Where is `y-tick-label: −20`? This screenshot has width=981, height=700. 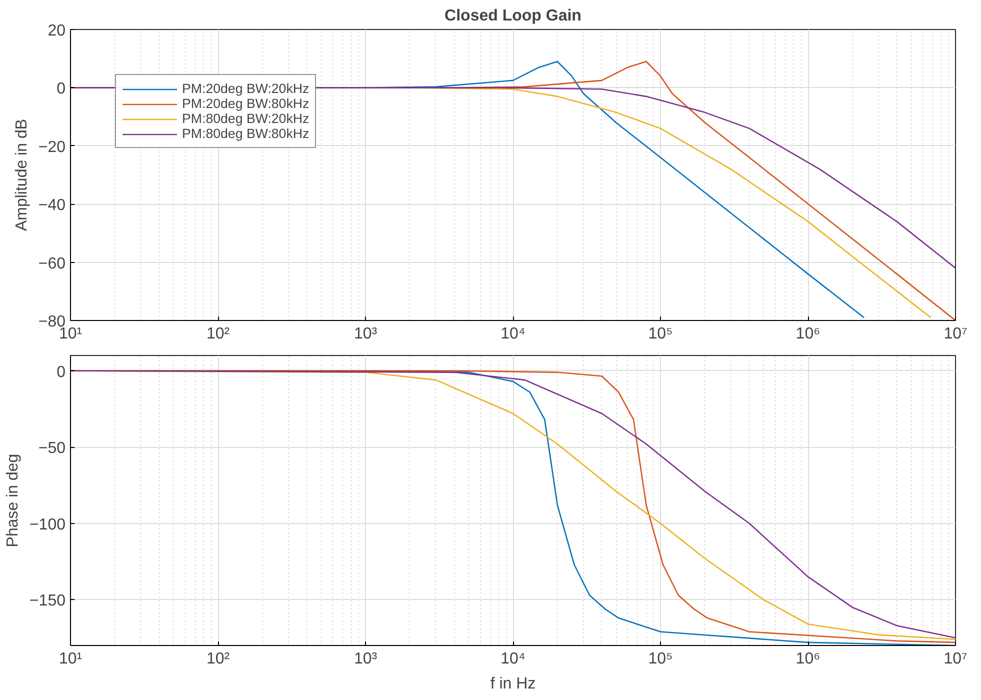 y-tick-label: −20 is located at coordinates (52, 147).